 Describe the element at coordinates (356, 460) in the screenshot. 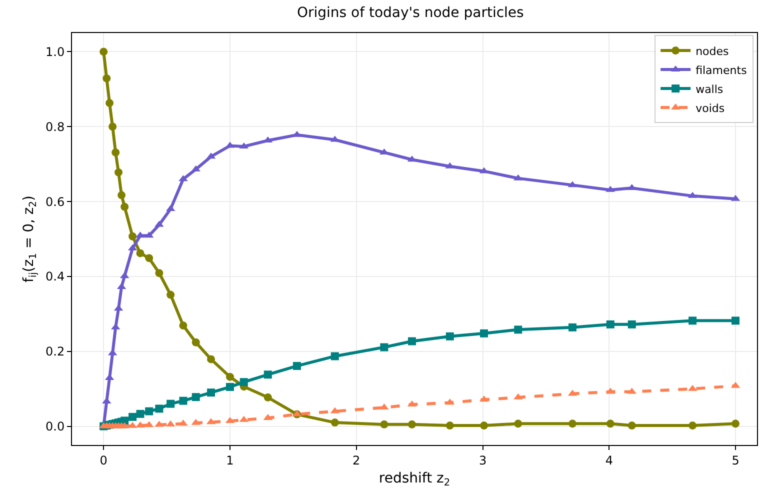

I see `x-tick-label: 2` at that location.